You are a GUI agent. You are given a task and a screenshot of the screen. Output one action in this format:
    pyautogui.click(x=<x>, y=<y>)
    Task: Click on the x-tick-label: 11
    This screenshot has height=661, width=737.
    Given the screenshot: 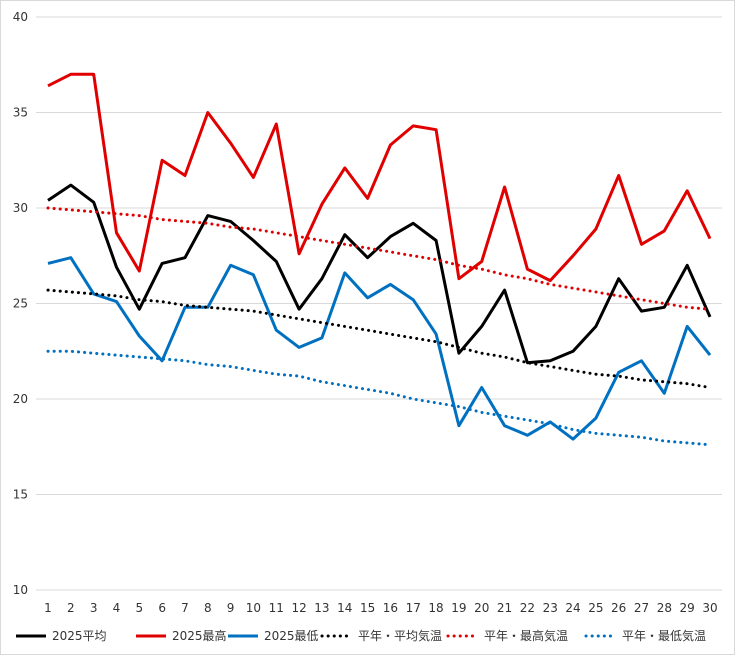 What is the action you would take?
    pyautogui.click(x=276, y=608)
    